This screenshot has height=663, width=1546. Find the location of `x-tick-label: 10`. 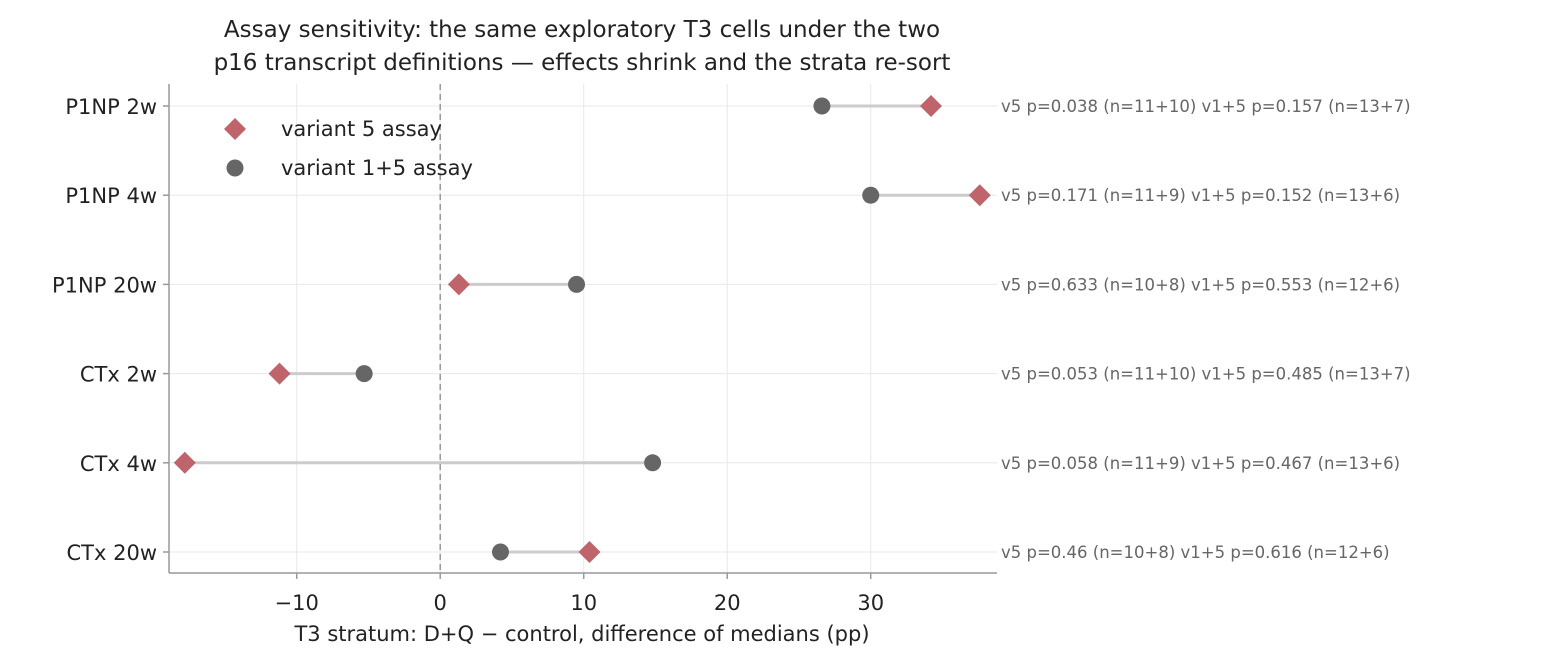

x-tick-label: 10 is located at coordinates (583, 603).